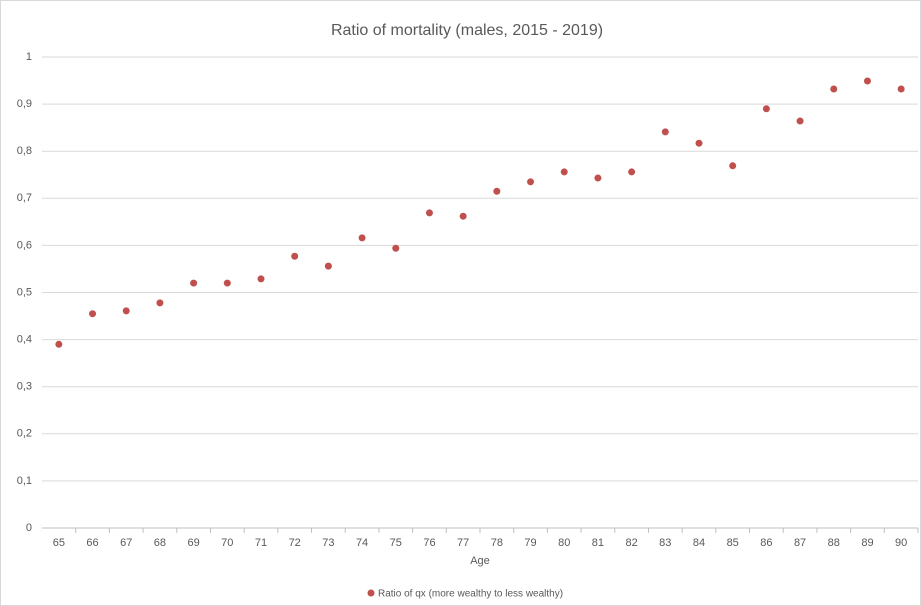 Image resolution: width=921 pixels, height=606 pixels. I want to click on x-tick-label: 76, so click(429, 543).